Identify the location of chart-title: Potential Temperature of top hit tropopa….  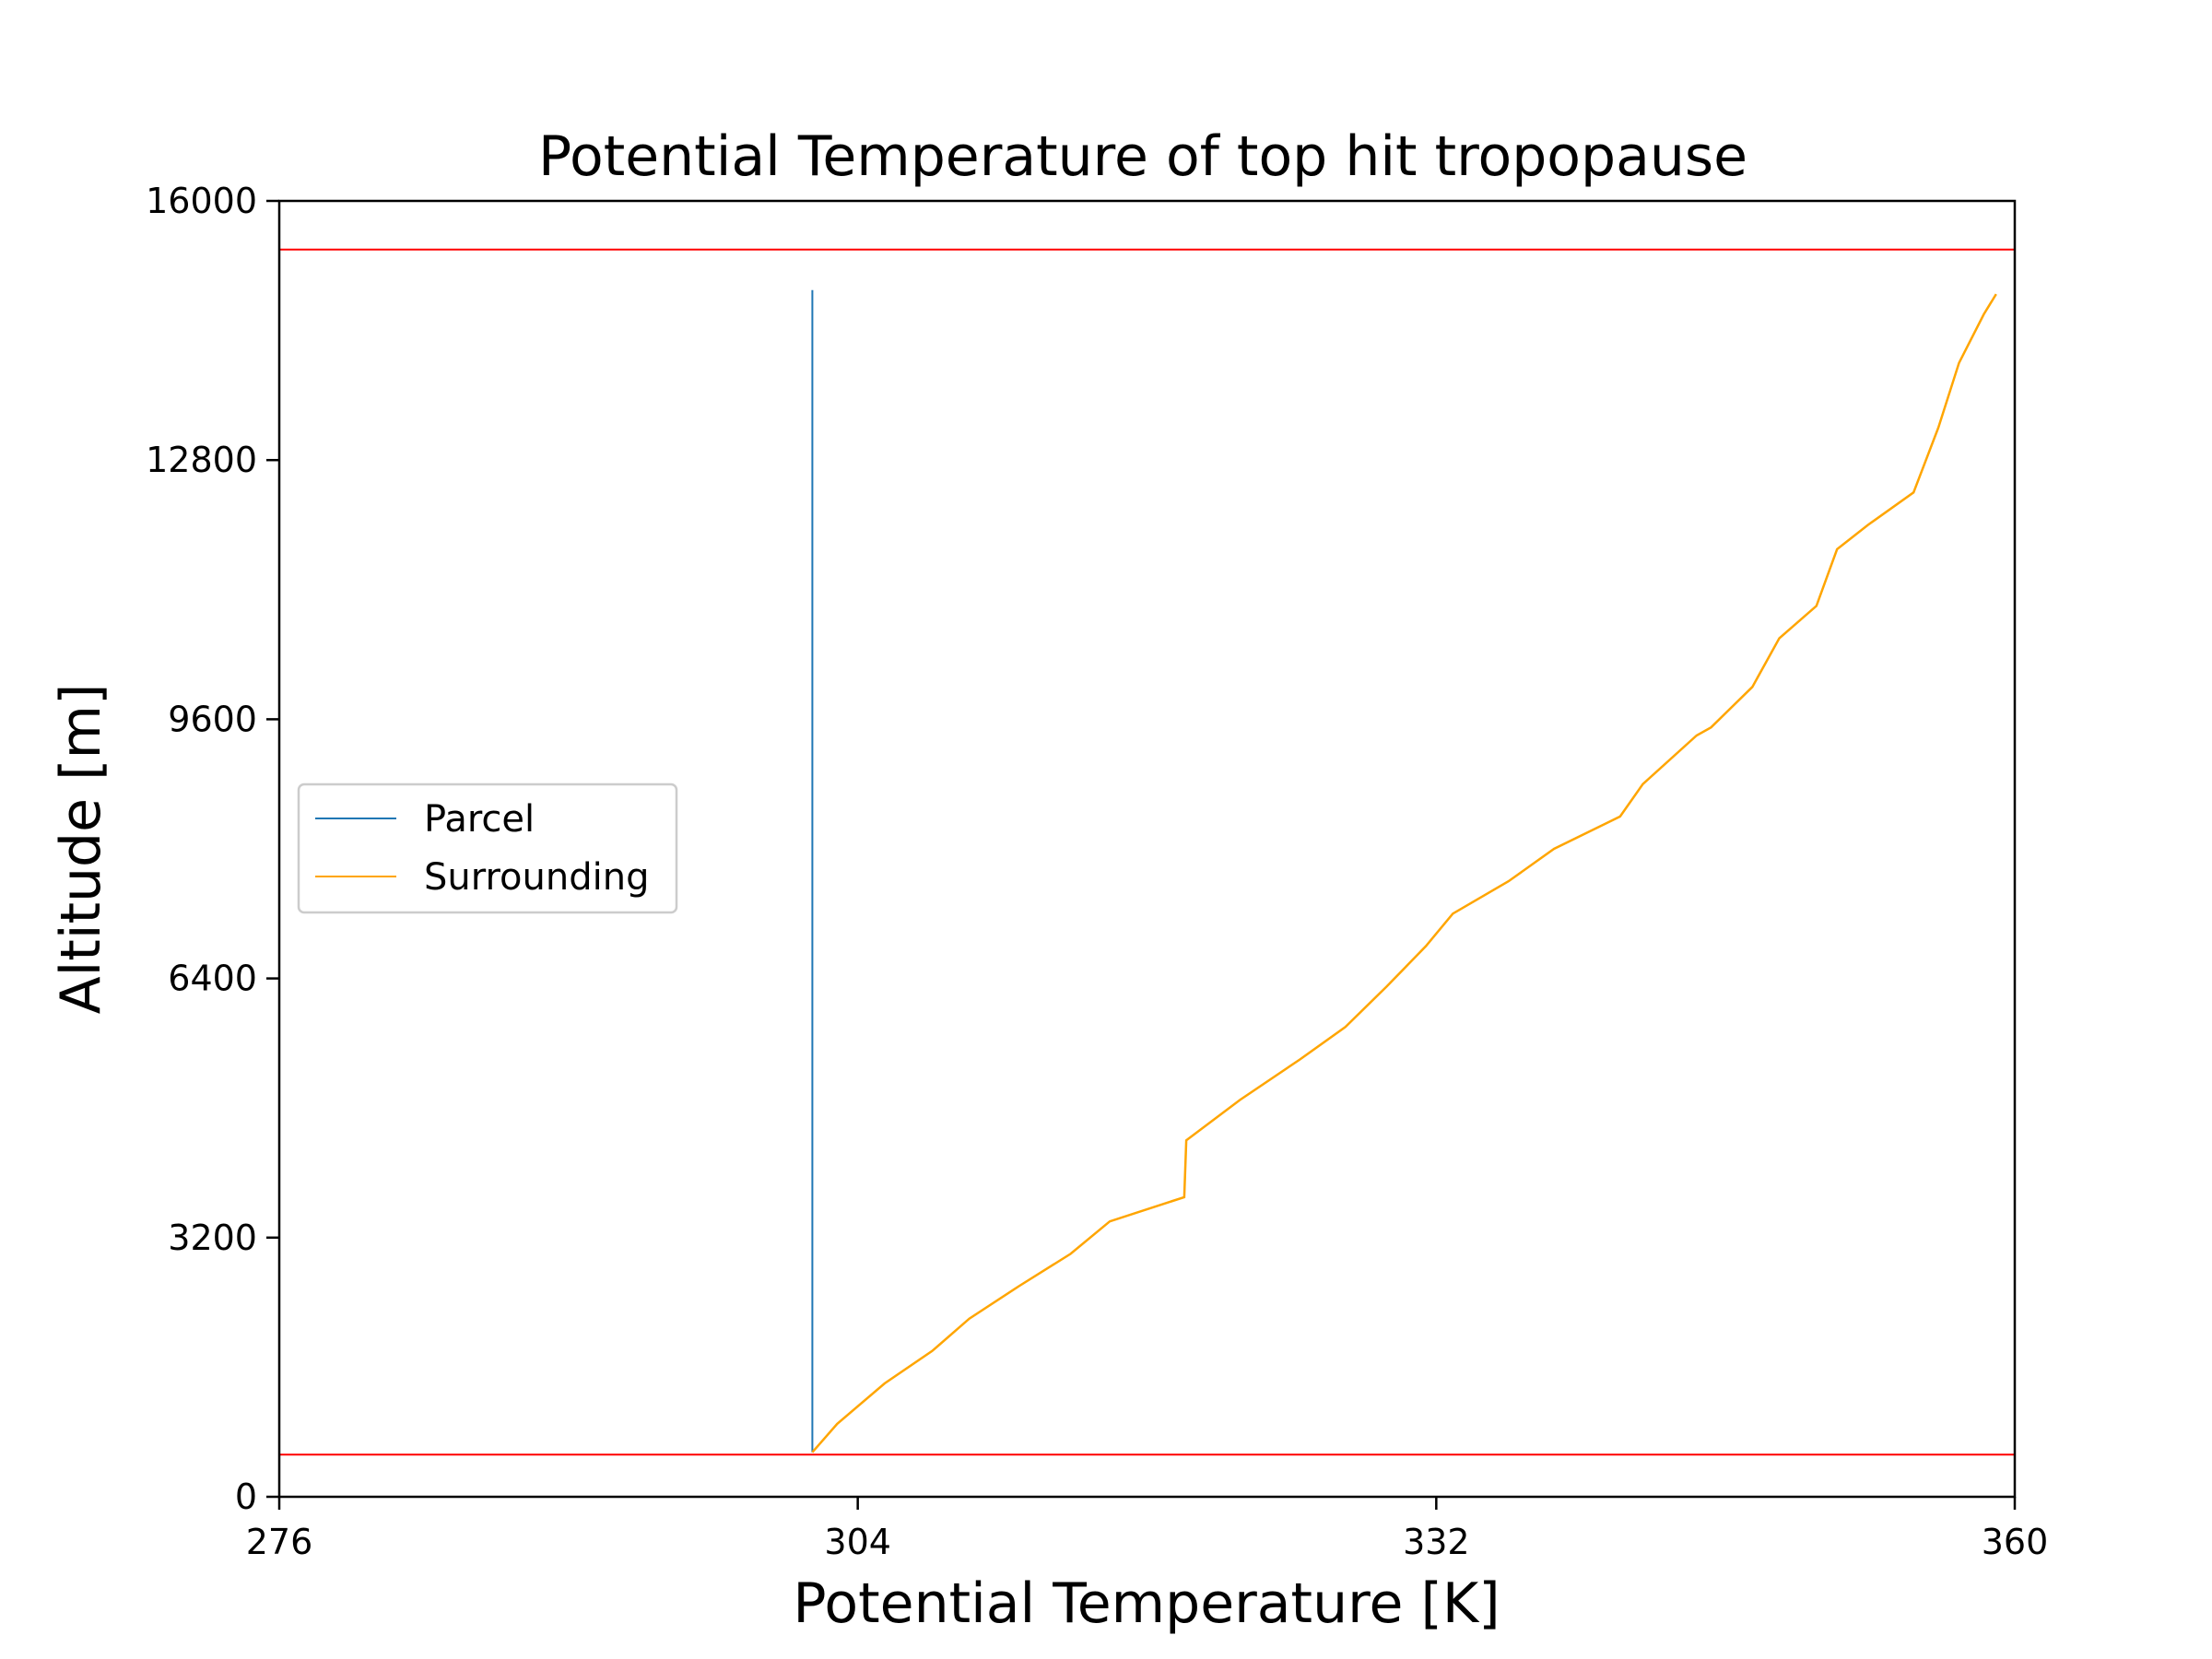
(1142, 156).